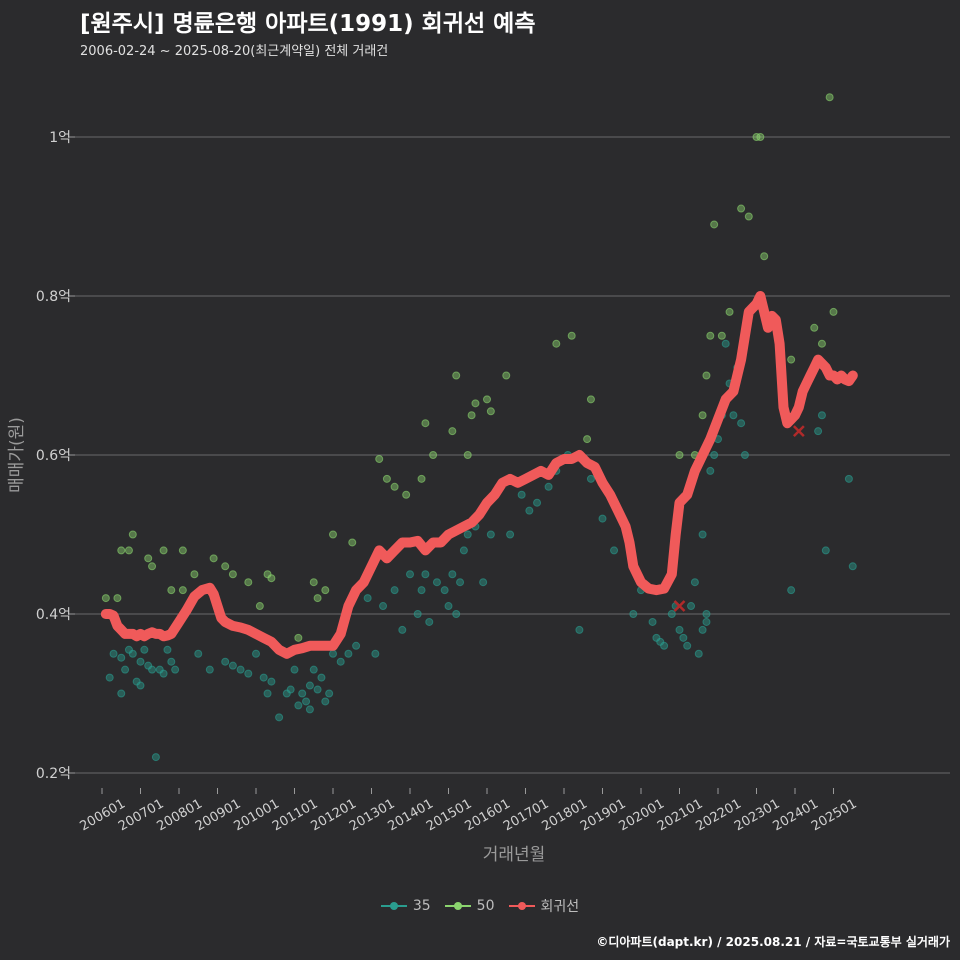 Image resolution: width=960 pixels, height=960 pixels. What do you see at coordinates (17, 455) in the screenshot?
I see `y-axis-label: 매매가(원)` at bounding box center [17, 455].